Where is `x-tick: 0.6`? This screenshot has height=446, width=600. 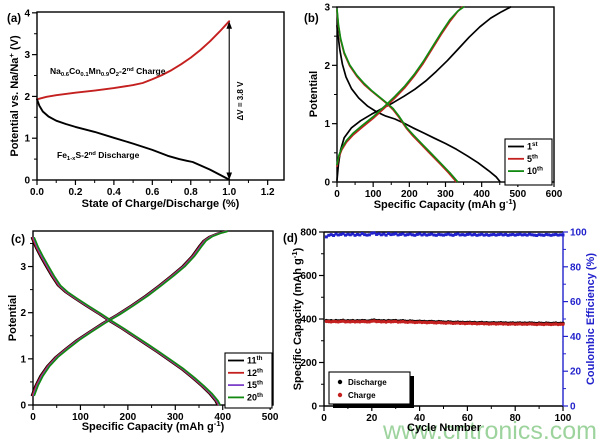
x-tick: 0.6 is located at coordinates (152, 192).